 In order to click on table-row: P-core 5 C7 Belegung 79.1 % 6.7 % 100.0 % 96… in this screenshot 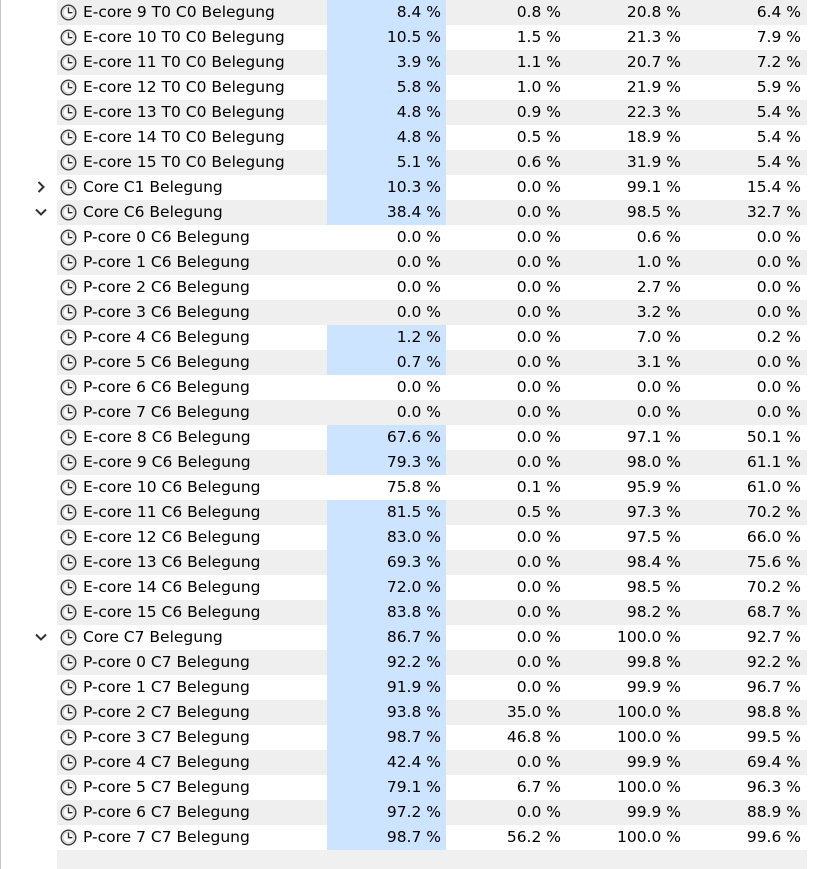, I will do `click(408, 787)`.